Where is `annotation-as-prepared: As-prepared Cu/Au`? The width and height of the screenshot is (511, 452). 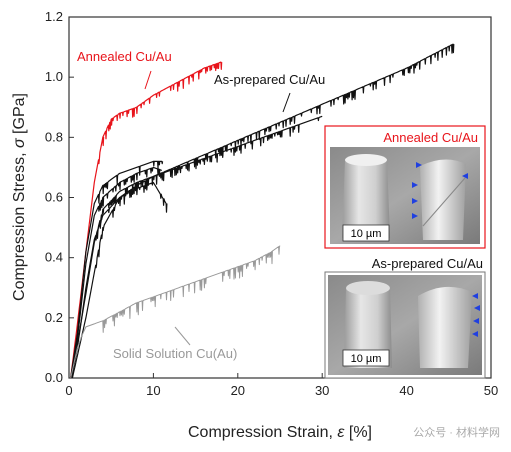
annotation-as-prepared: As-prepared Cu/Au is located at coordinates (269, 79).